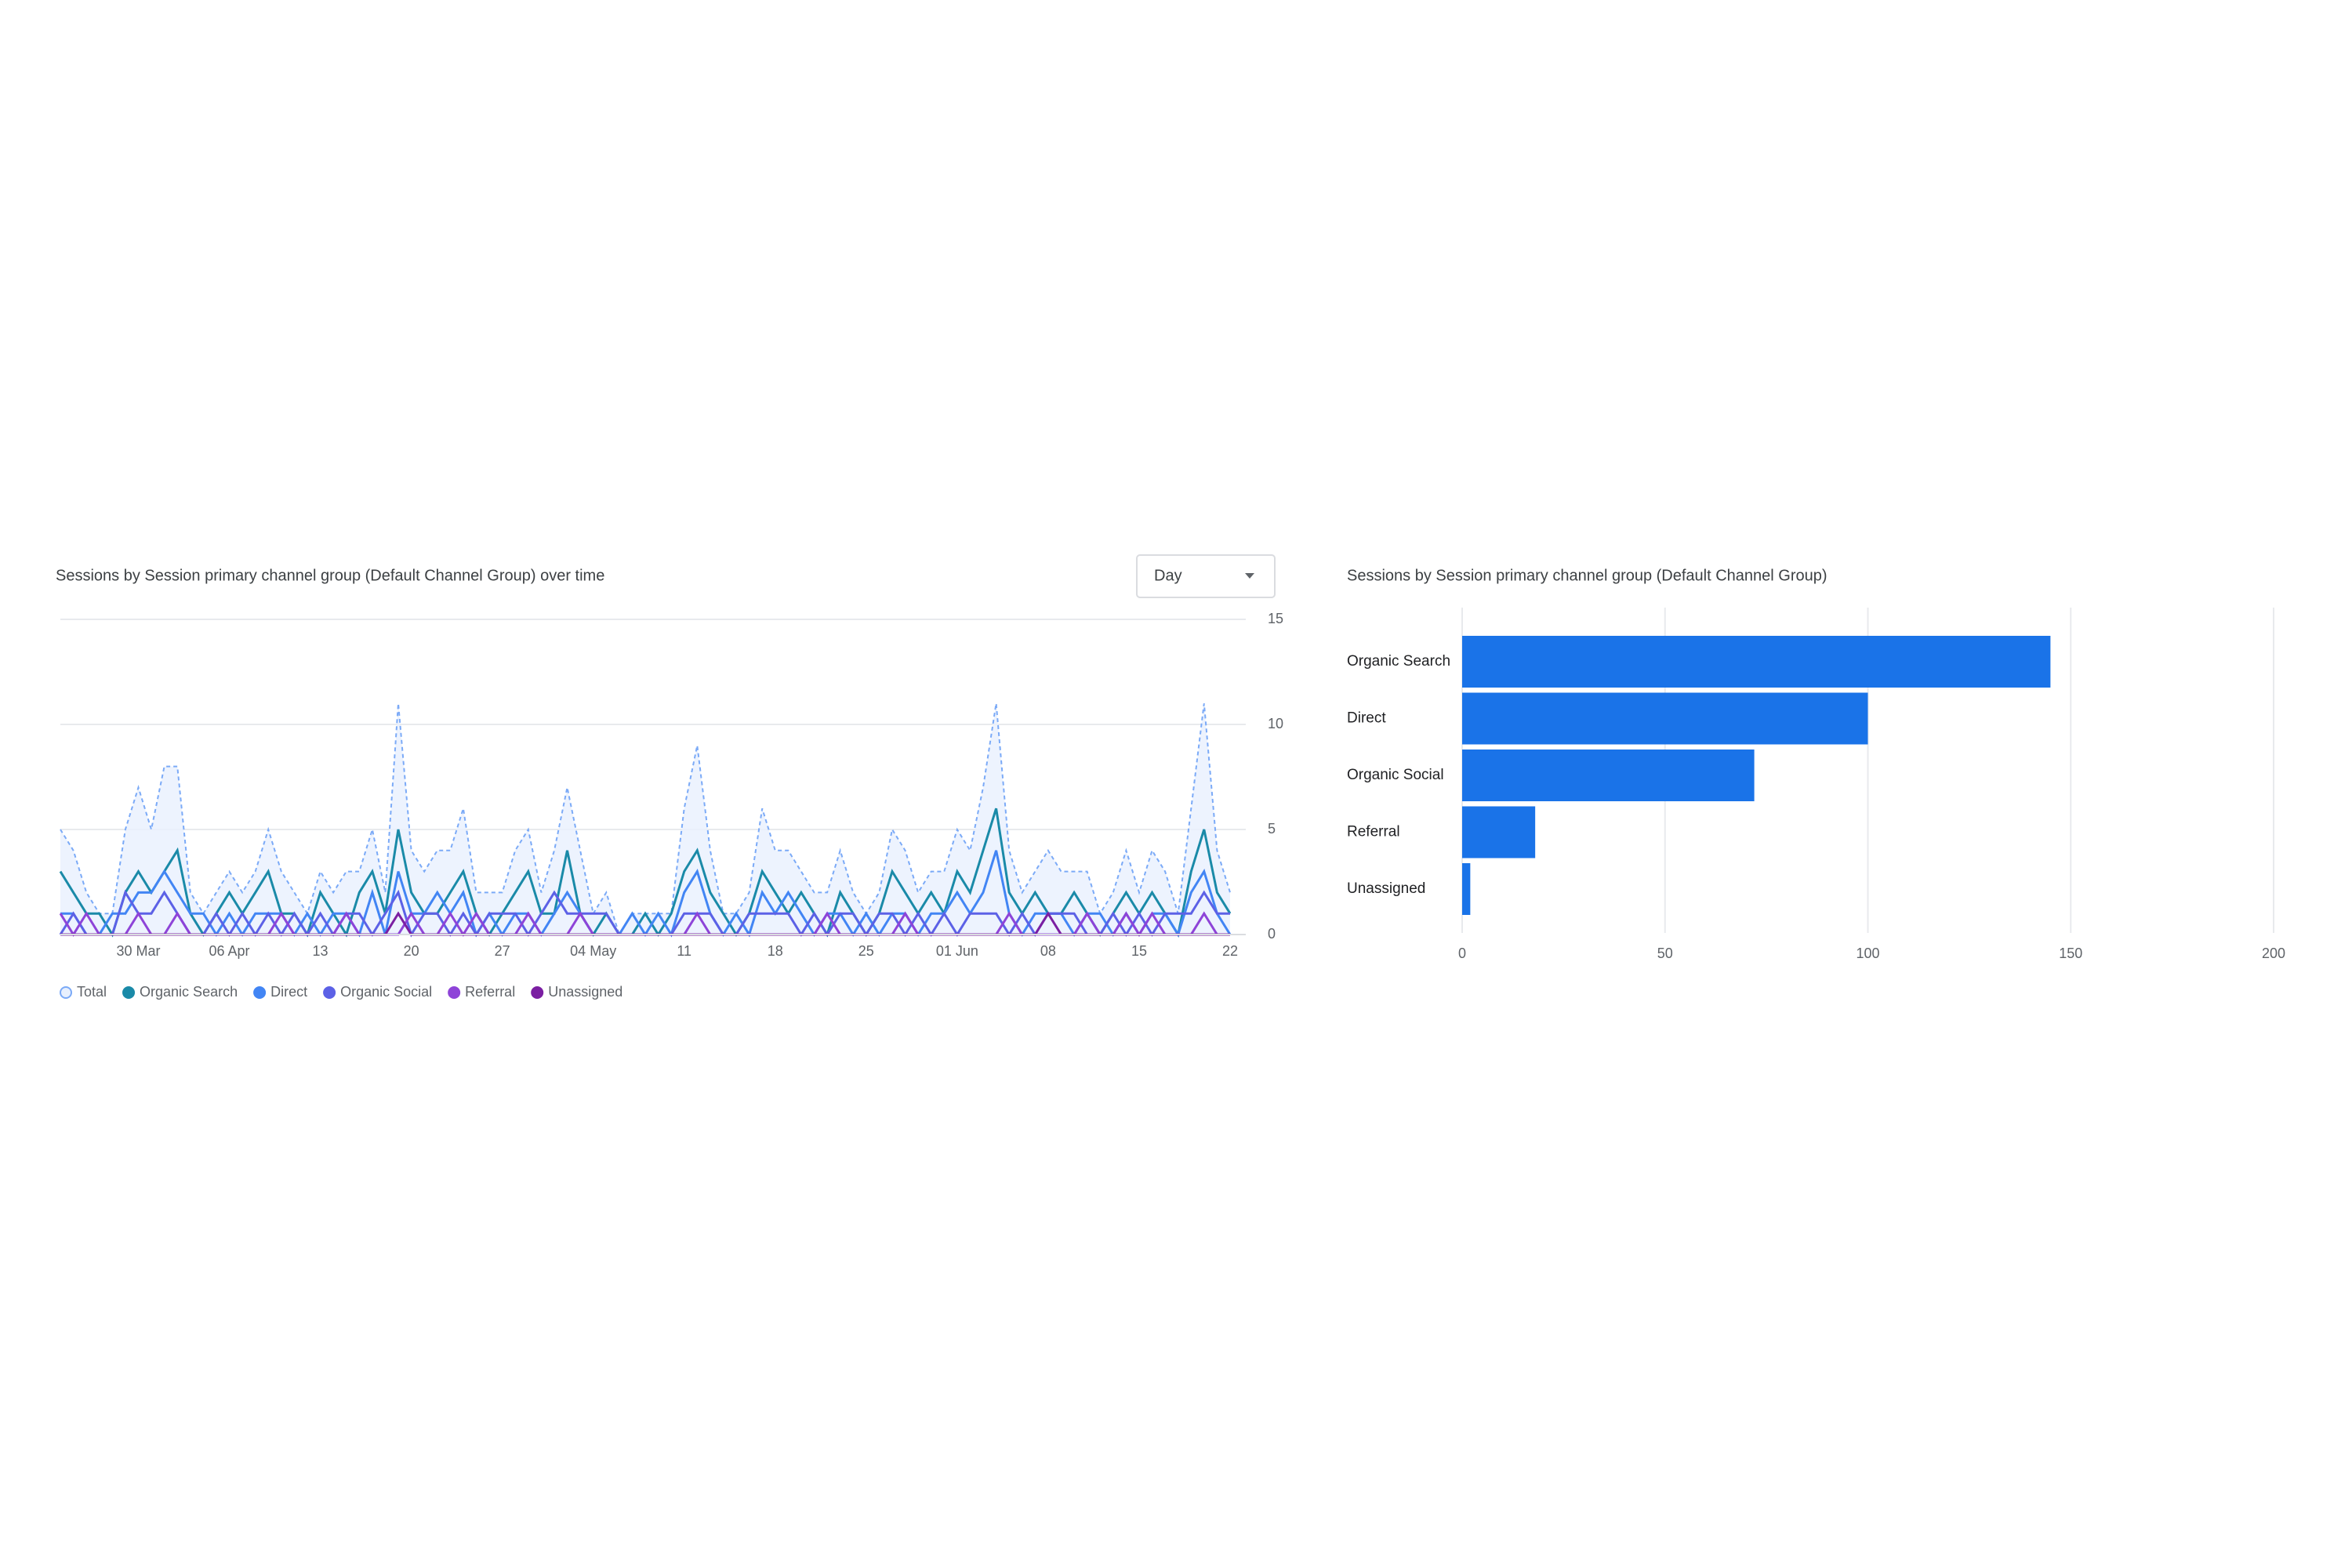 This screenshot has height=1568, width=2352. What do you see at coordinates (1462, 953) in the screenshot?
I see `x-tick-label: 0` at bounding box center [1462, 953].